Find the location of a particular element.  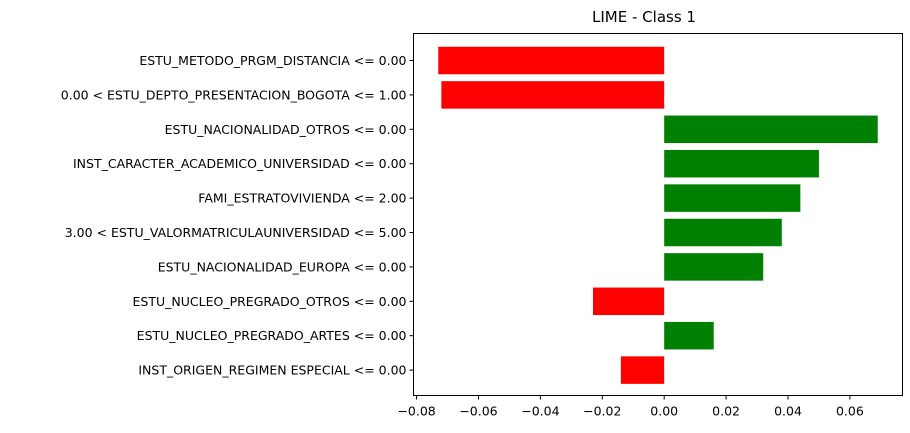

x-tick-label: −0.02 is located at coordinates (602, 411).